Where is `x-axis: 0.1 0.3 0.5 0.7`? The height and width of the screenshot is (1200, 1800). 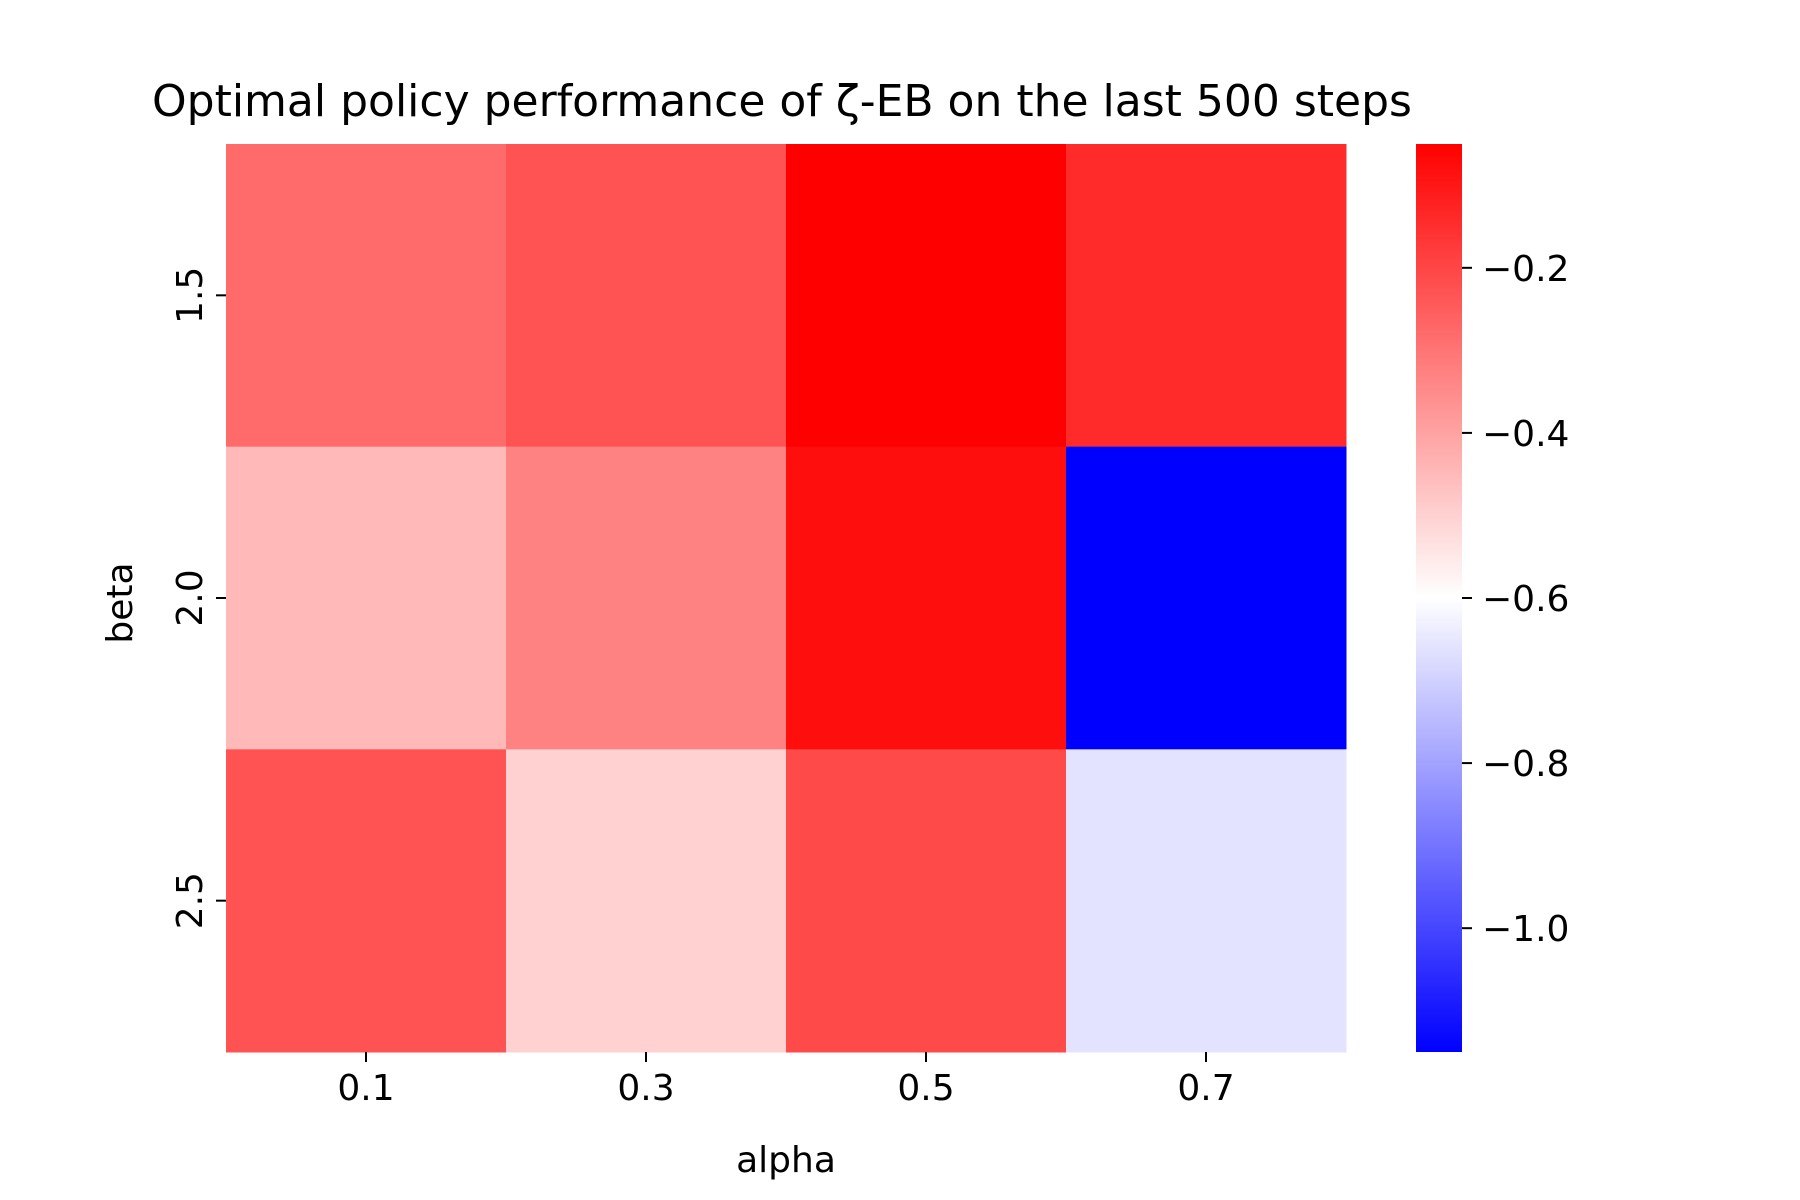 x-axis: 0.1 0.3 0.5 0.7 is located at coordinates (786, 1080).